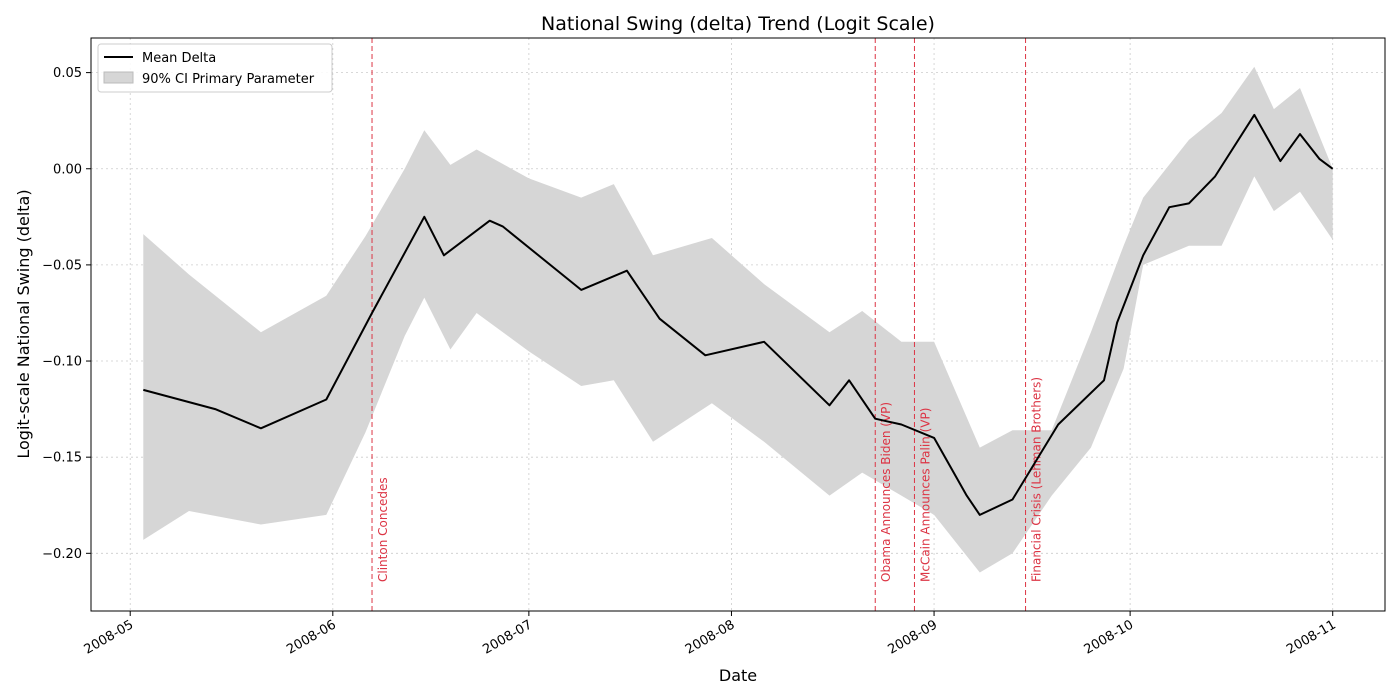  What do you see at coordinates (62, 554) in the screenshot?
I see `y-tick-label: −0.20` at bounding box center [62, 554].